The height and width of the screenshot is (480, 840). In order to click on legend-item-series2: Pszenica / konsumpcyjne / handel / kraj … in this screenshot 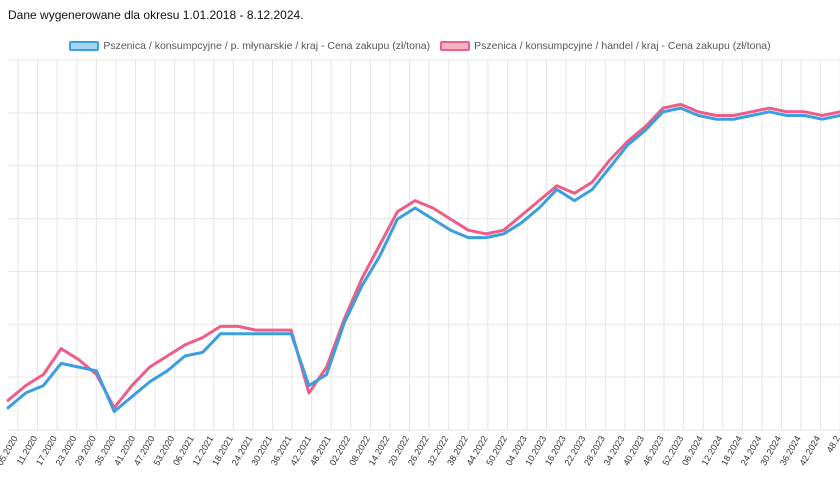, I will do `click(605, 46)`.